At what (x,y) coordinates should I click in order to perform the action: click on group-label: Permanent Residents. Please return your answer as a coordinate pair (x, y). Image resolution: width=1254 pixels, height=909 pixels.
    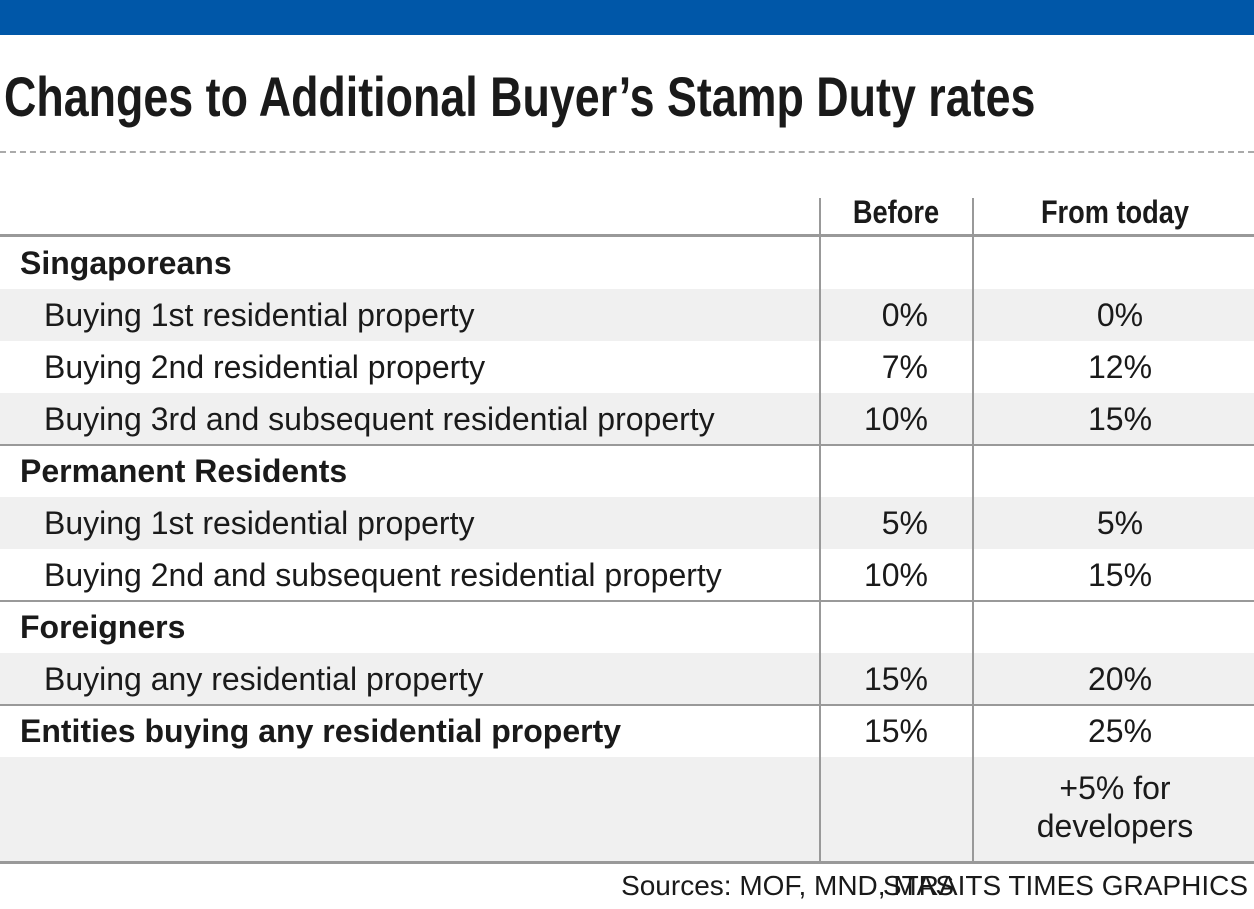
    Looking at the image, I should click on (184, 471).